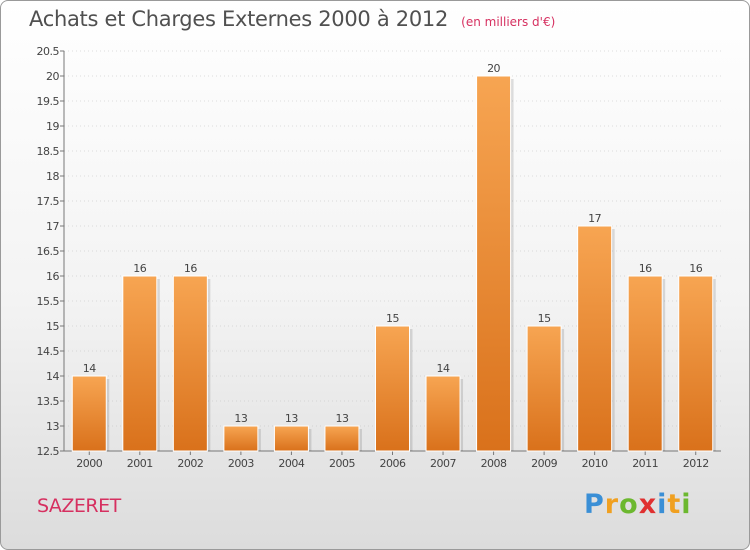 The image size is (750, 550). What do you see at coordinates (443, 413) in the screenshot?
I see `bar-2007` at bounding box center [443, 413].